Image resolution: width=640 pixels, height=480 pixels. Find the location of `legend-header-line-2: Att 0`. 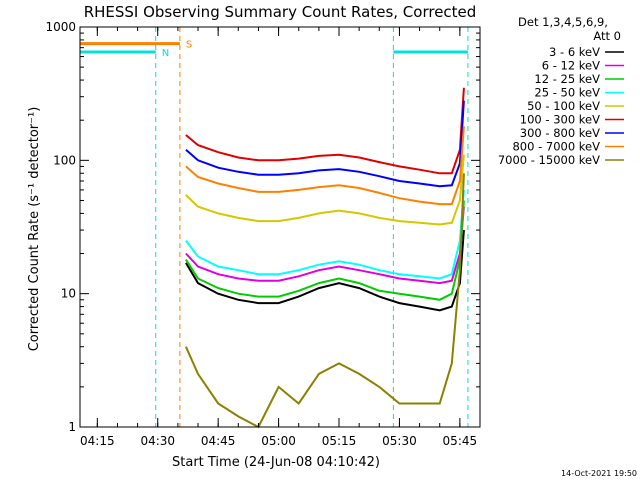

legend-header-line-2: Att 0 is located at coordinates (607, 36).